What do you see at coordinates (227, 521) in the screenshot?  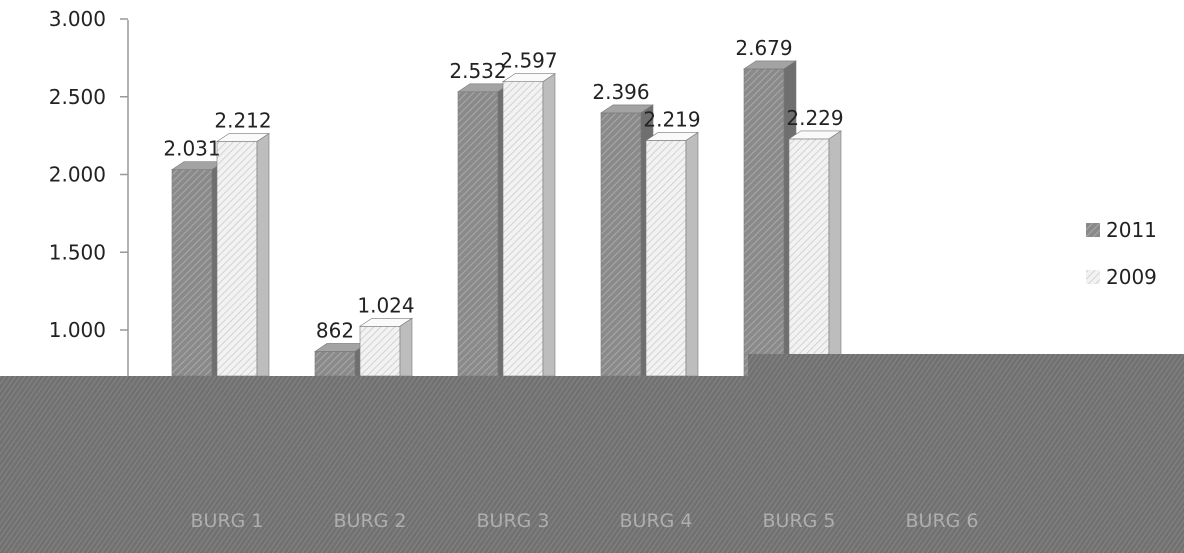 I see `x-tick-label: BURG 1` at bounding box center [227, 521].